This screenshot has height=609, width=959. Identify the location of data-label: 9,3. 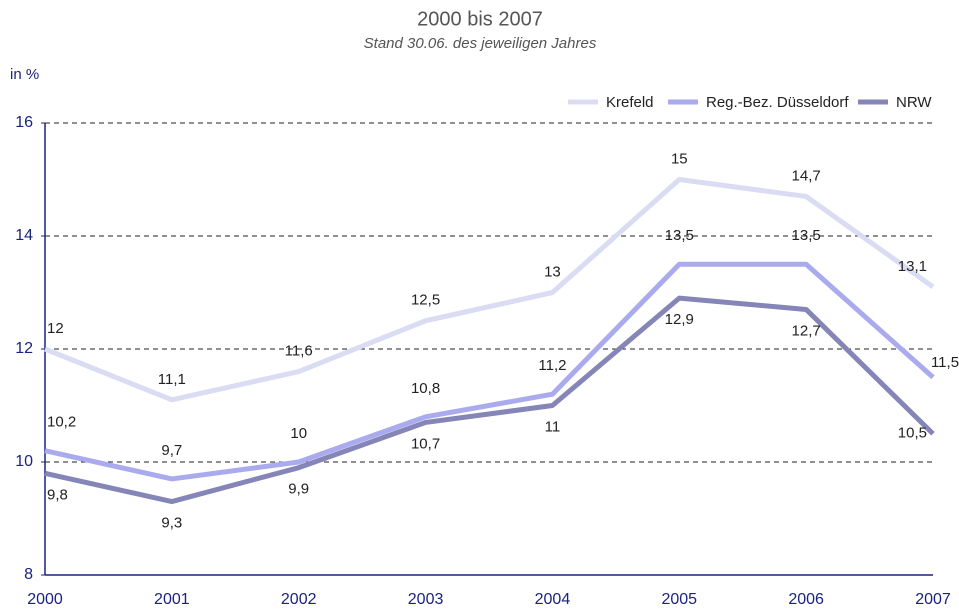
(171, 523).